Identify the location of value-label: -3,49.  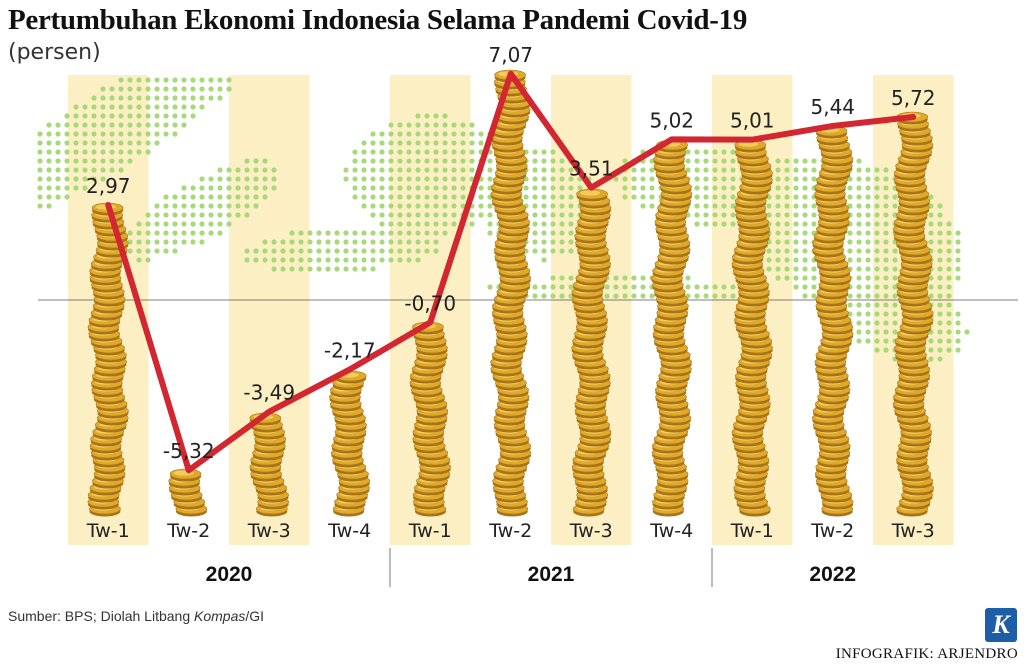
(269, 393).